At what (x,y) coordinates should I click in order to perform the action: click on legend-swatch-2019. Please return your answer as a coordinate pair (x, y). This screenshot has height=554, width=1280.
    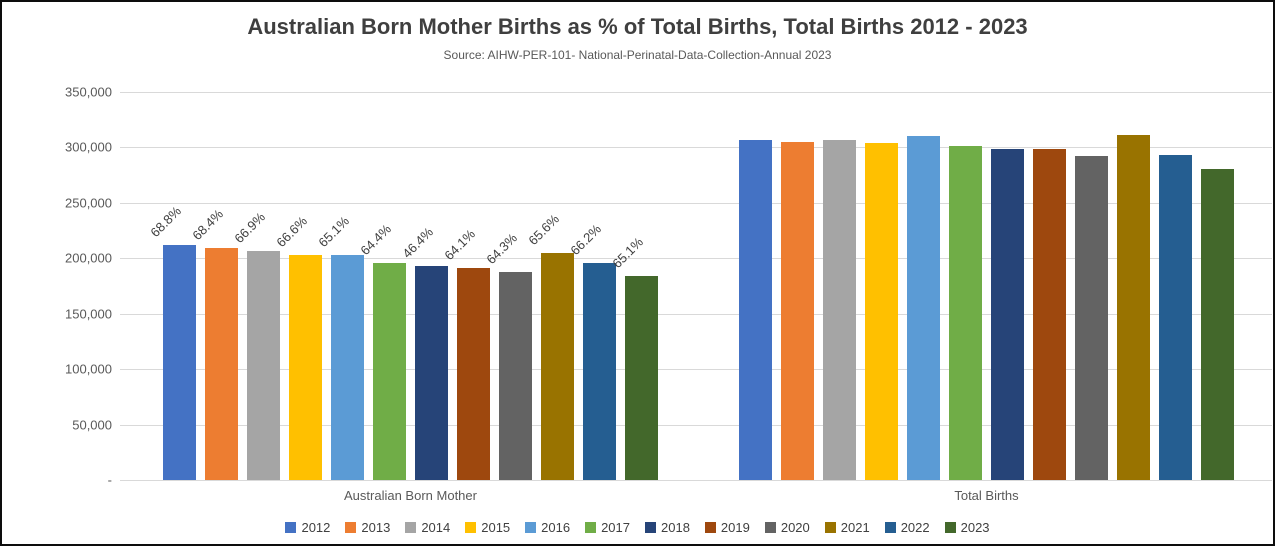
    Looking at the image, I should click on (710, 527).